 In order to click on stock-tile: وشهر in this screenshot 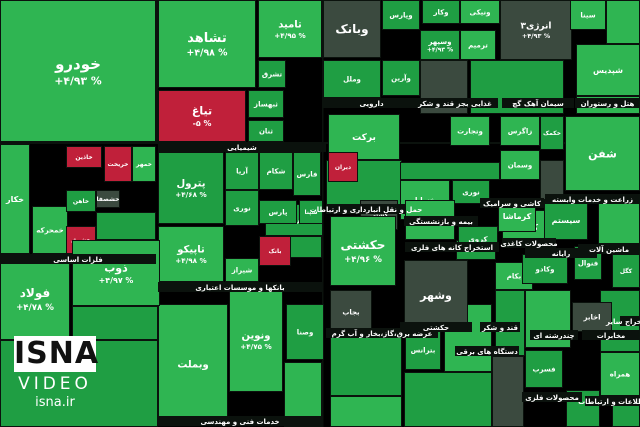, I will do `click(436, 295)`.